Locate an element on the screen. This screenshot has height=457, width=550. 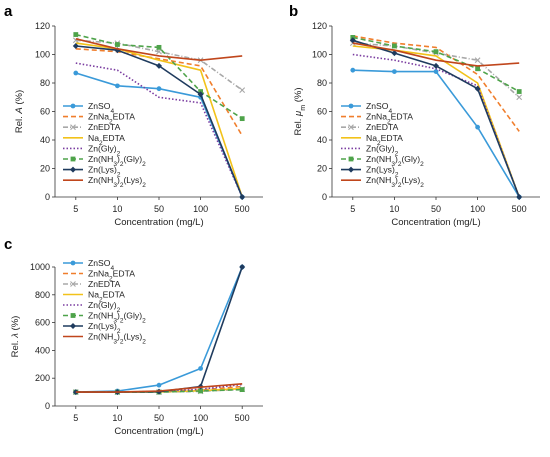
panel-letter: b is located at coordinates (293, 11).